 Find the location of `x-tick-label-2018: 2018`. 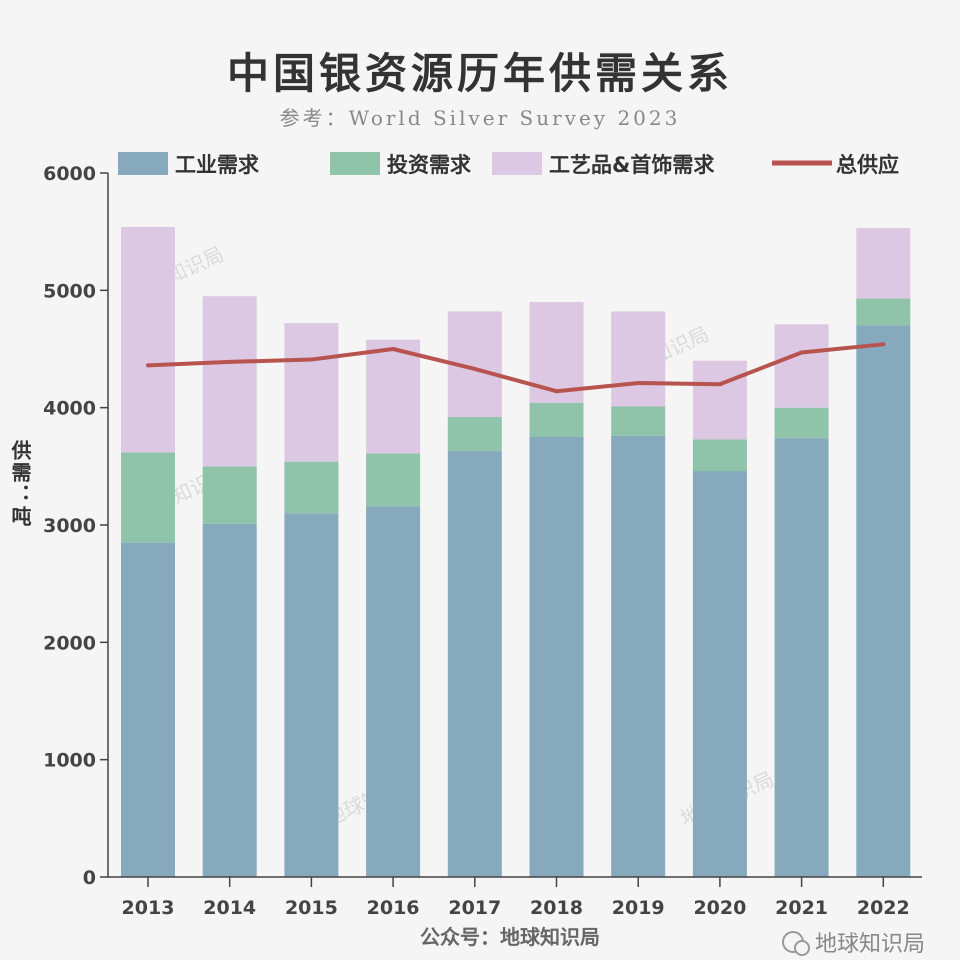

x-tick-label-2018: 2018 is located at coordinates (556, 908).